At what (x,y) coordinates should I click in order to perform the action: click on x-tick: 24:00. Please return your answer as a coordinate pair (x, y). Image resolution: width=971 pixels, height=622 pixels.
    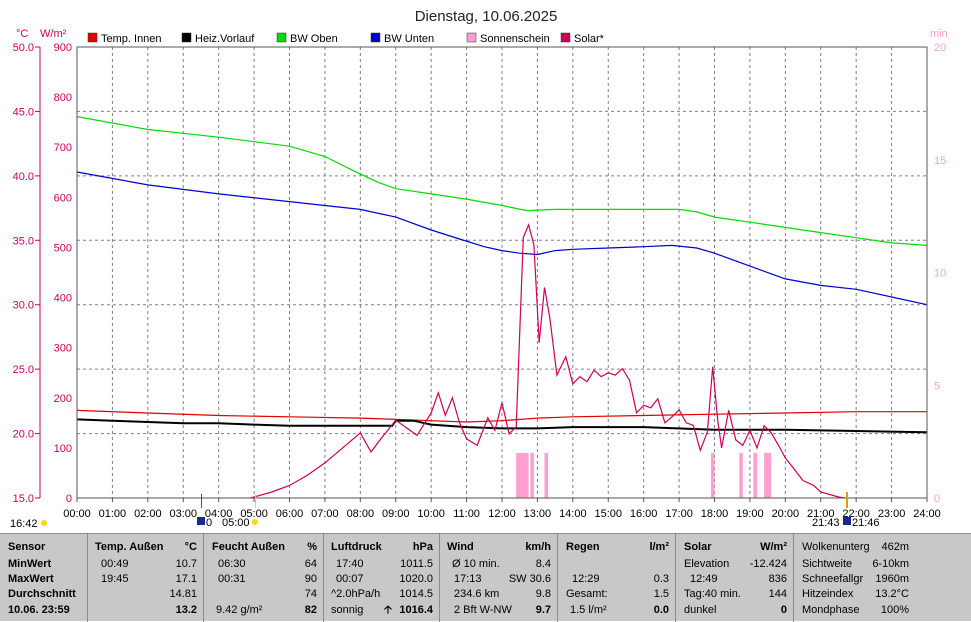
    Looking at the image, I should click on (927, 514).